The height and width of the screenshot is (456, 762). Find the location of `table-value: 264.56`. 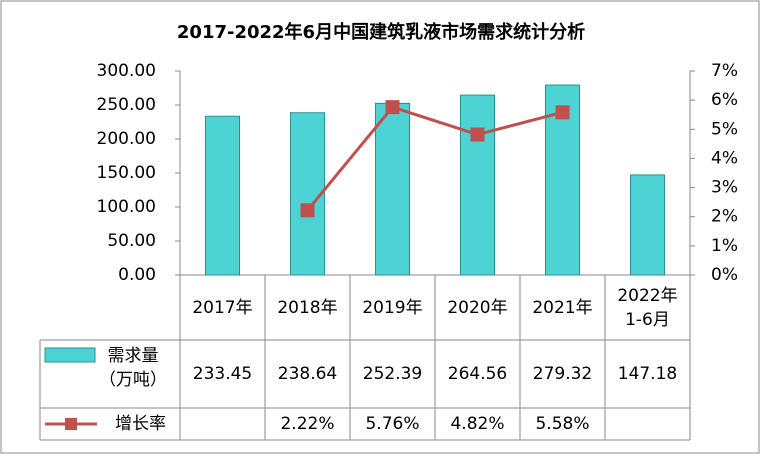

table-value: 264.56 is located at coordinates (477, 374).